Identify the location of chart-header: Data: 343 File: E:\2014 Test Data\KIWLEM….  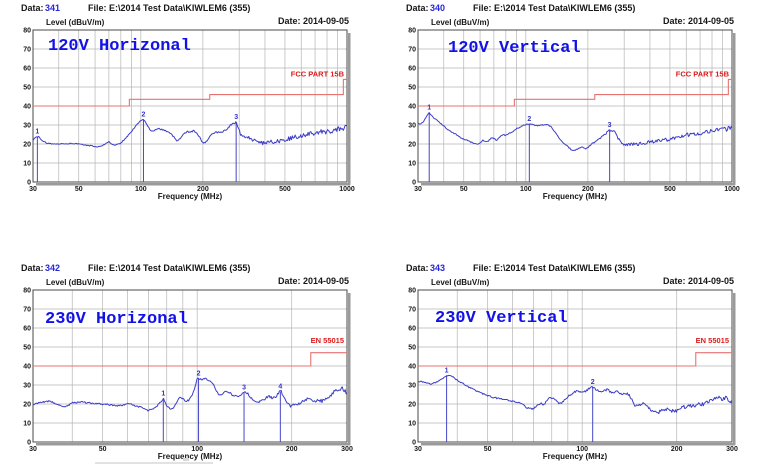
(579, 269).